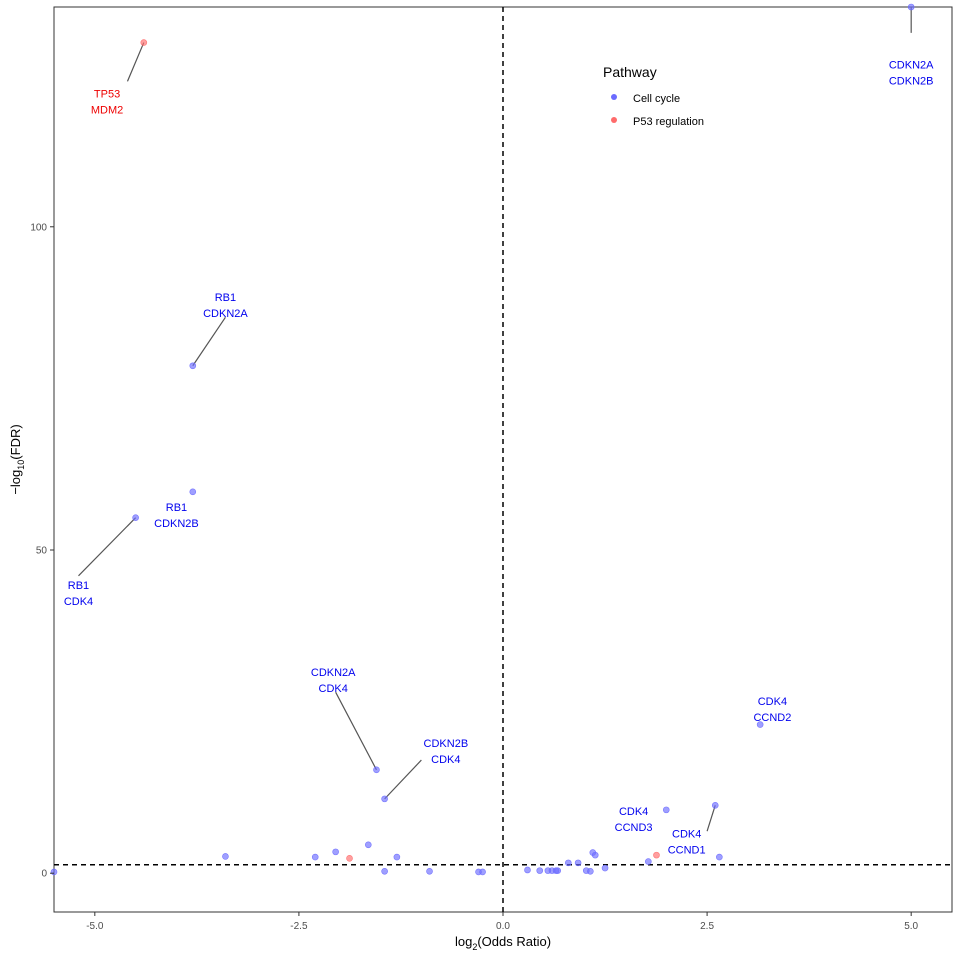  What do you see at coordinates (15, 441) in the screenshot?
I see `y-axis-label-rest: (FDR)` at bounding box center [15, 441].